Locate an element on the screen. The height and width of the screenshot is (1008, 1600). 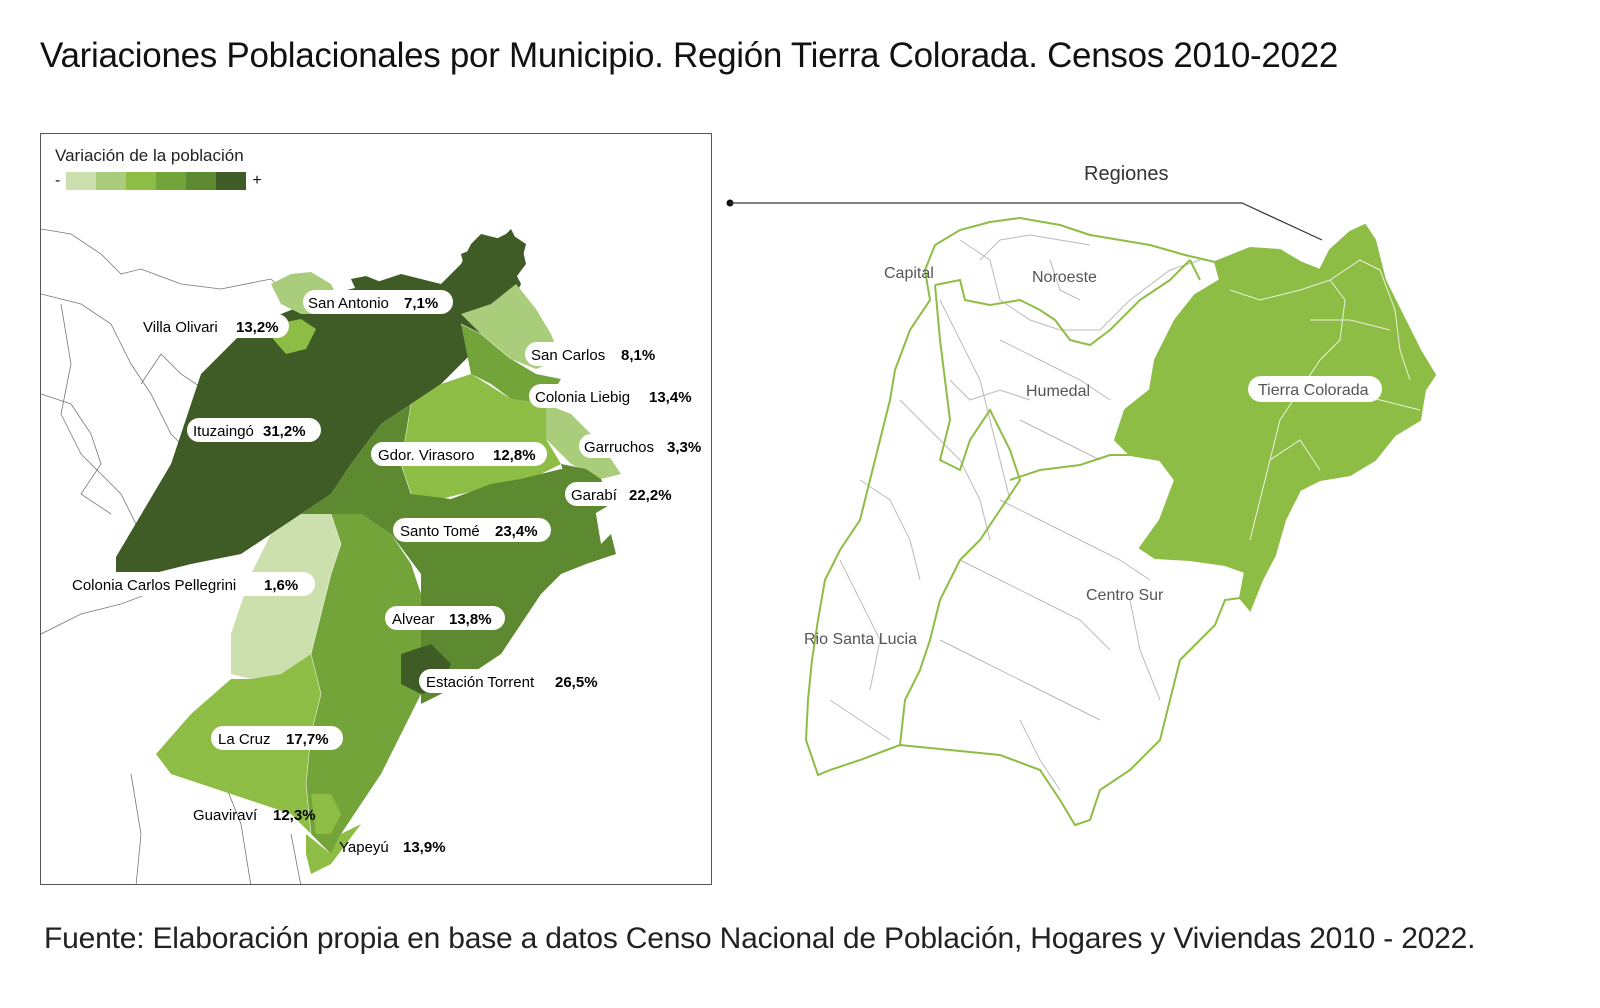
label-gdor-virasoro: Gdor. Virasoro 12,8% is located at coordinates (459, 454).